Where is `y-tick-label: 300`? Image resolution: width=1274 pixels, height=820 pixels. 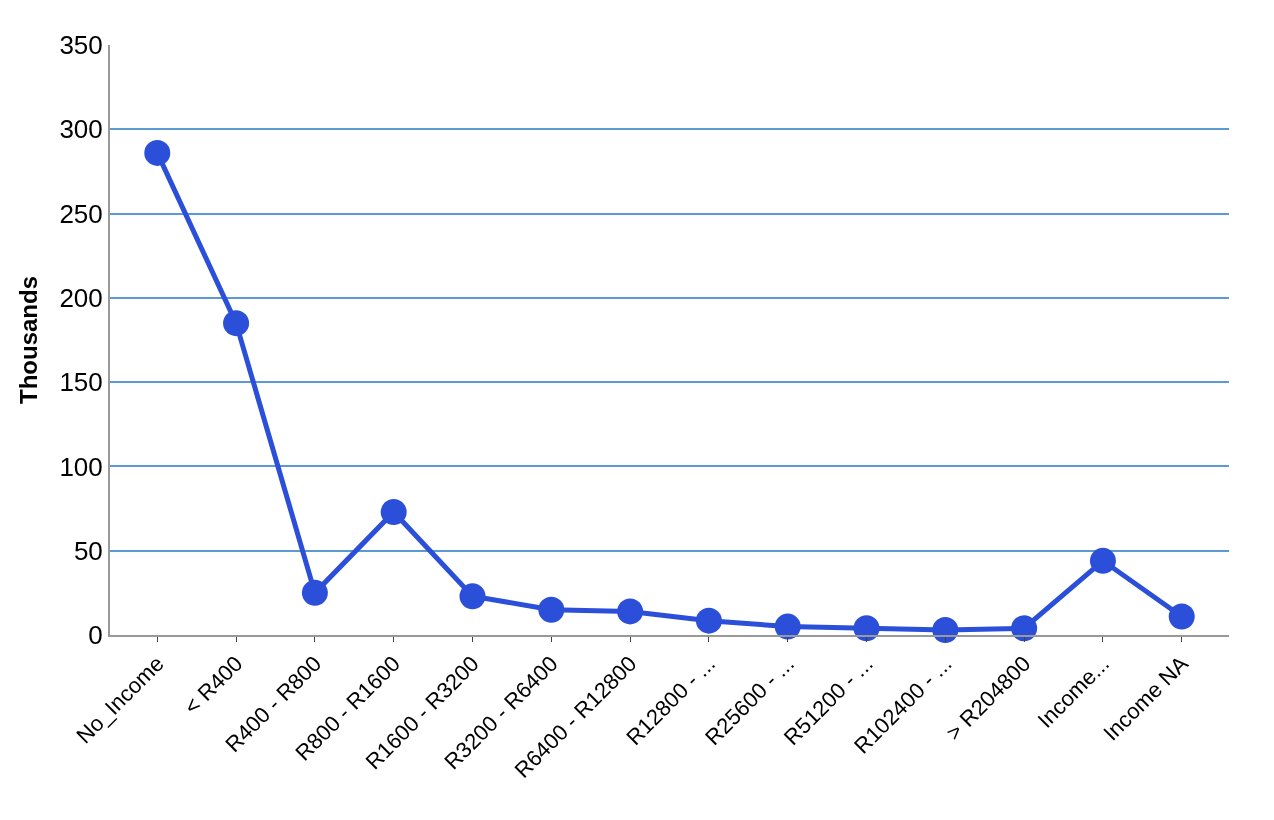
y-tick-label: 300 is located at coordinates (81, 129).